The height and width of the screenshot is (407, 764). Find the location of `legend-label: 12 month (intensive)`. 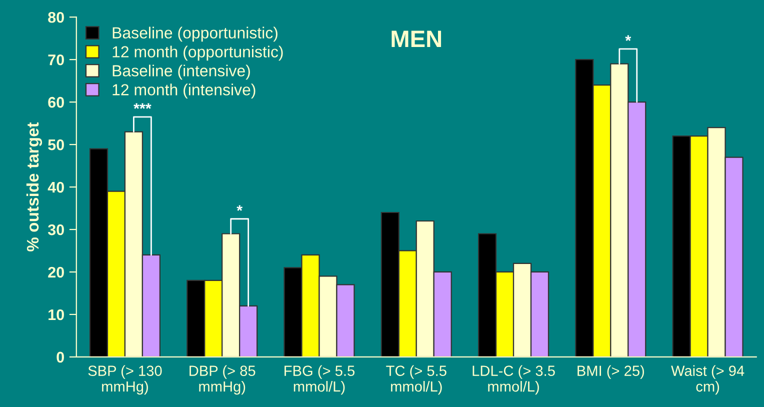

legend-label: 12 month (intensive) is located at coordinates (184, 91).